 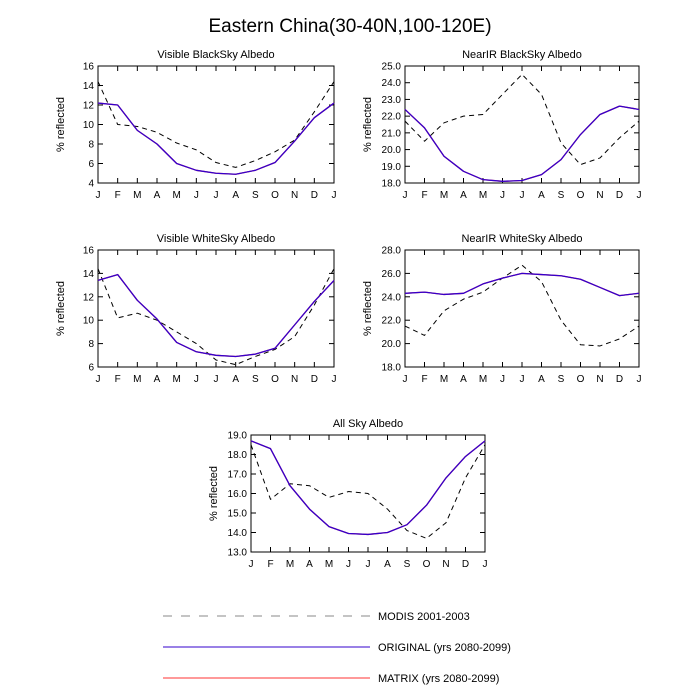 I want to click on figure-title: Eastern China(30-40N,100-120E), so click(x=349, y=26).